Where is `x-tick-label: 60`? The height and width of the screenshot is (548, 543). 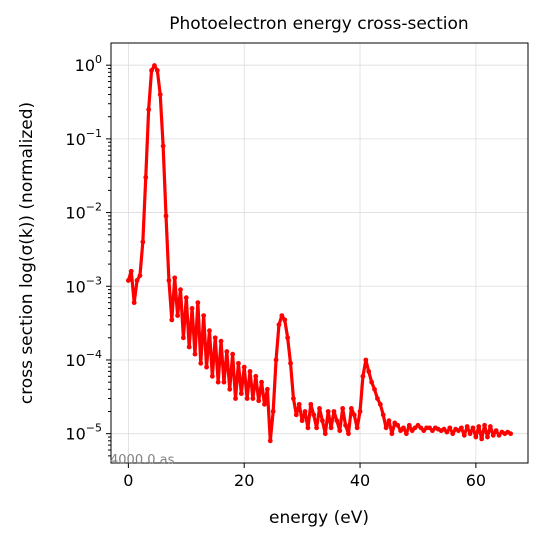
x-tick-label: 60 is located at coordinates (476, 480).